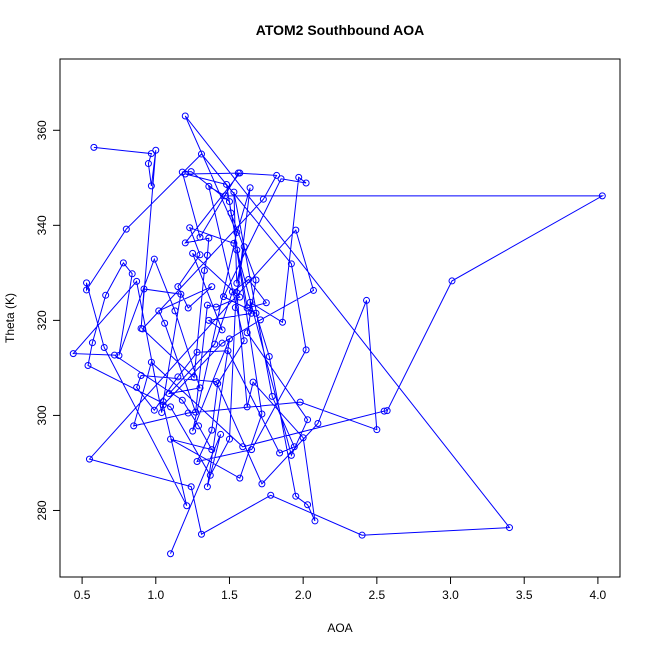 Image resolution: width=650 pixels, height=650 pixels. I want to click on y-tick-label: 340, so click(42, 225).